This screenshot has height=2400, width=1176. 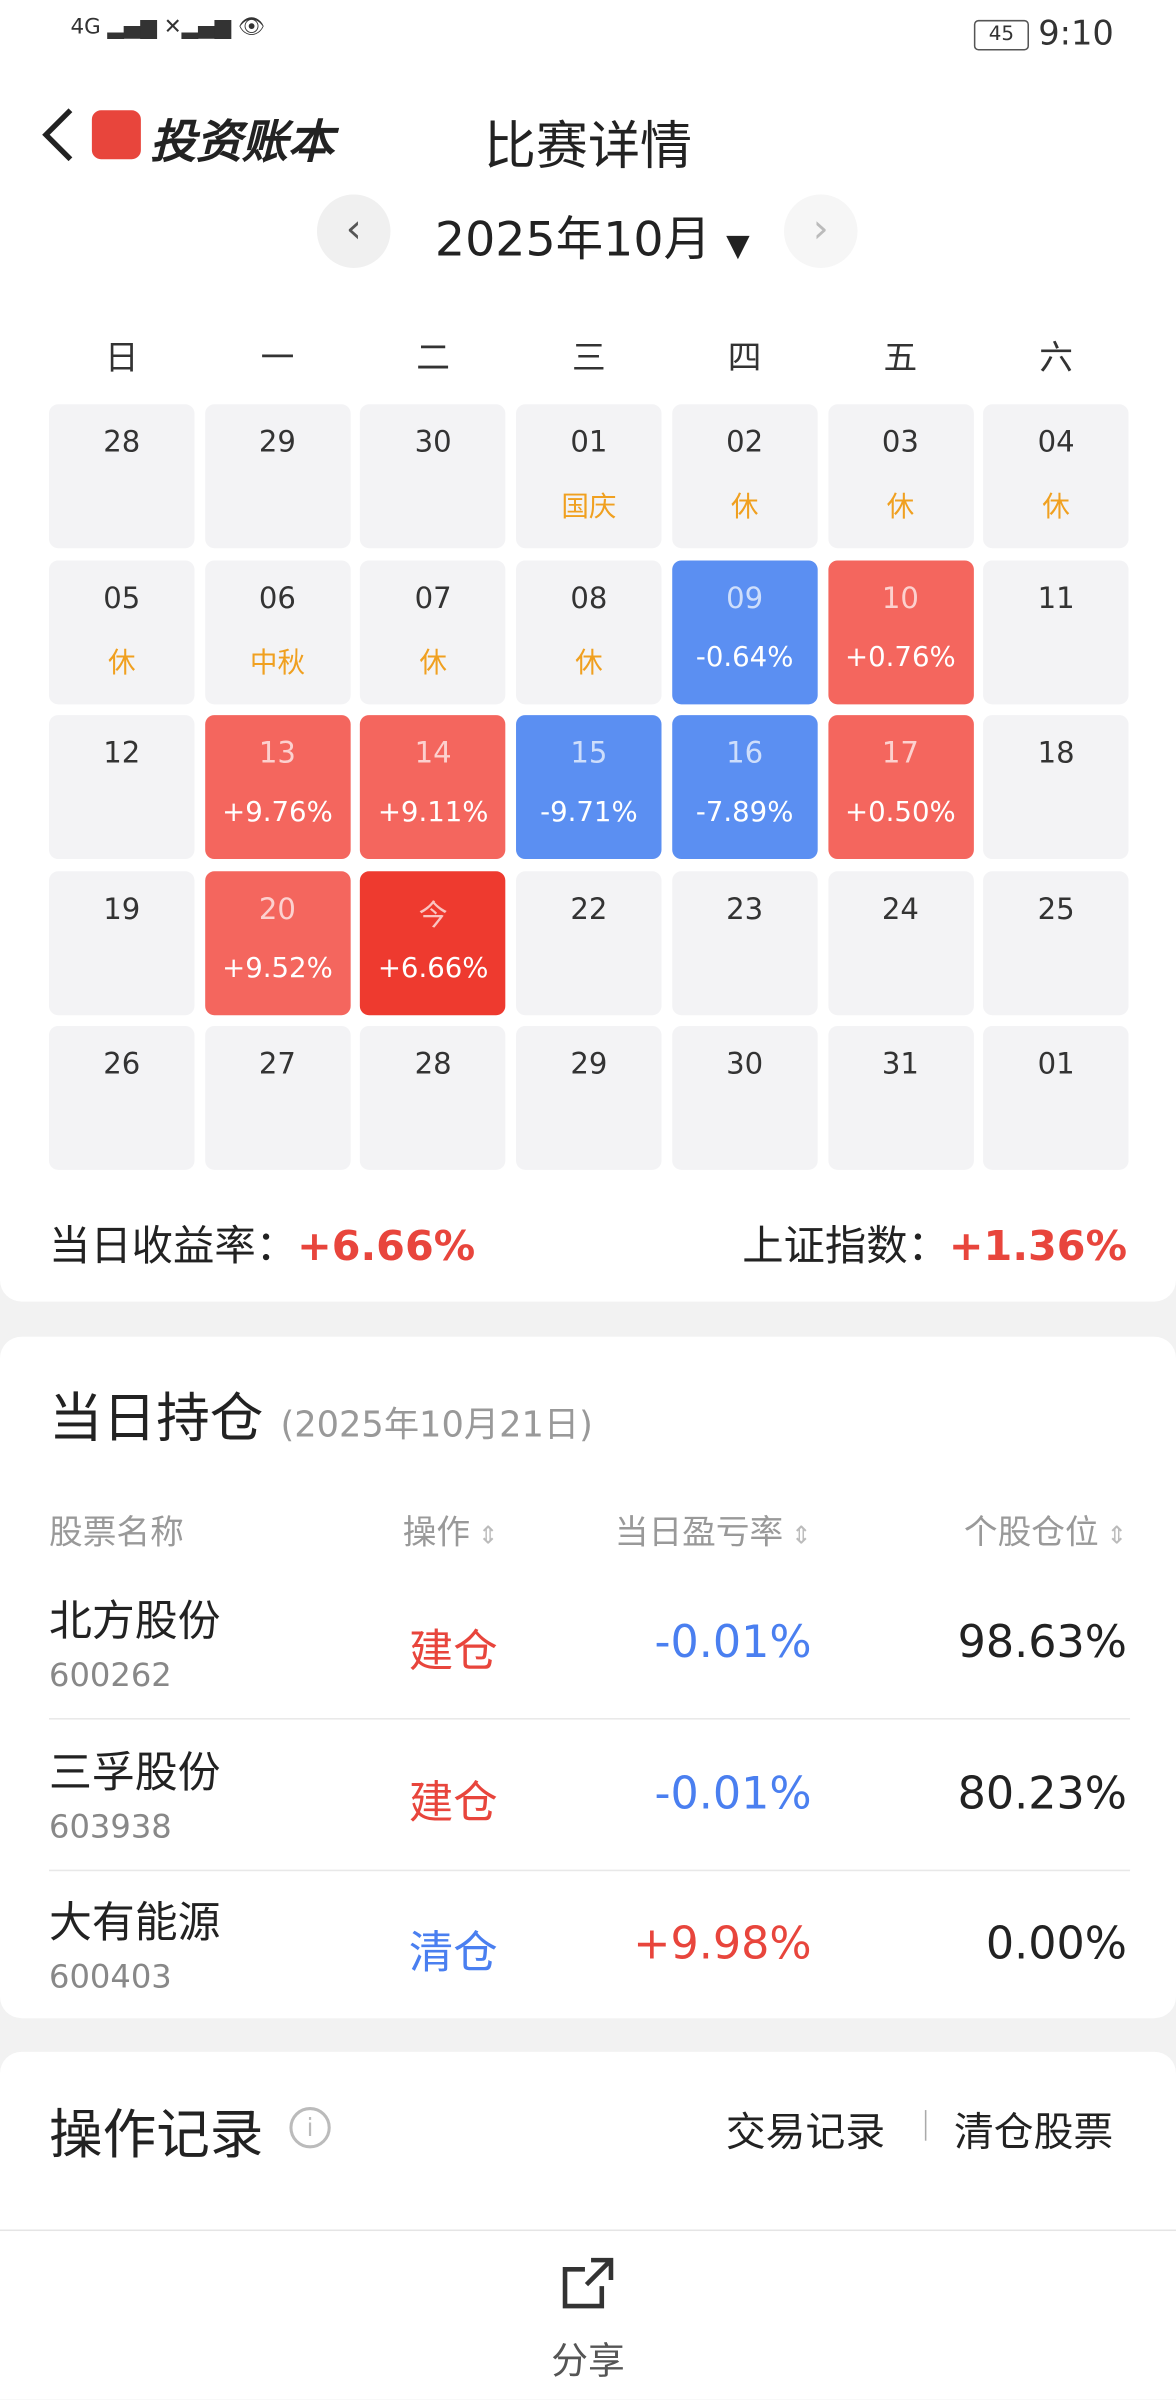 I want to click on column-header-text: 个股仓位, so click(x=1031, y=1533).